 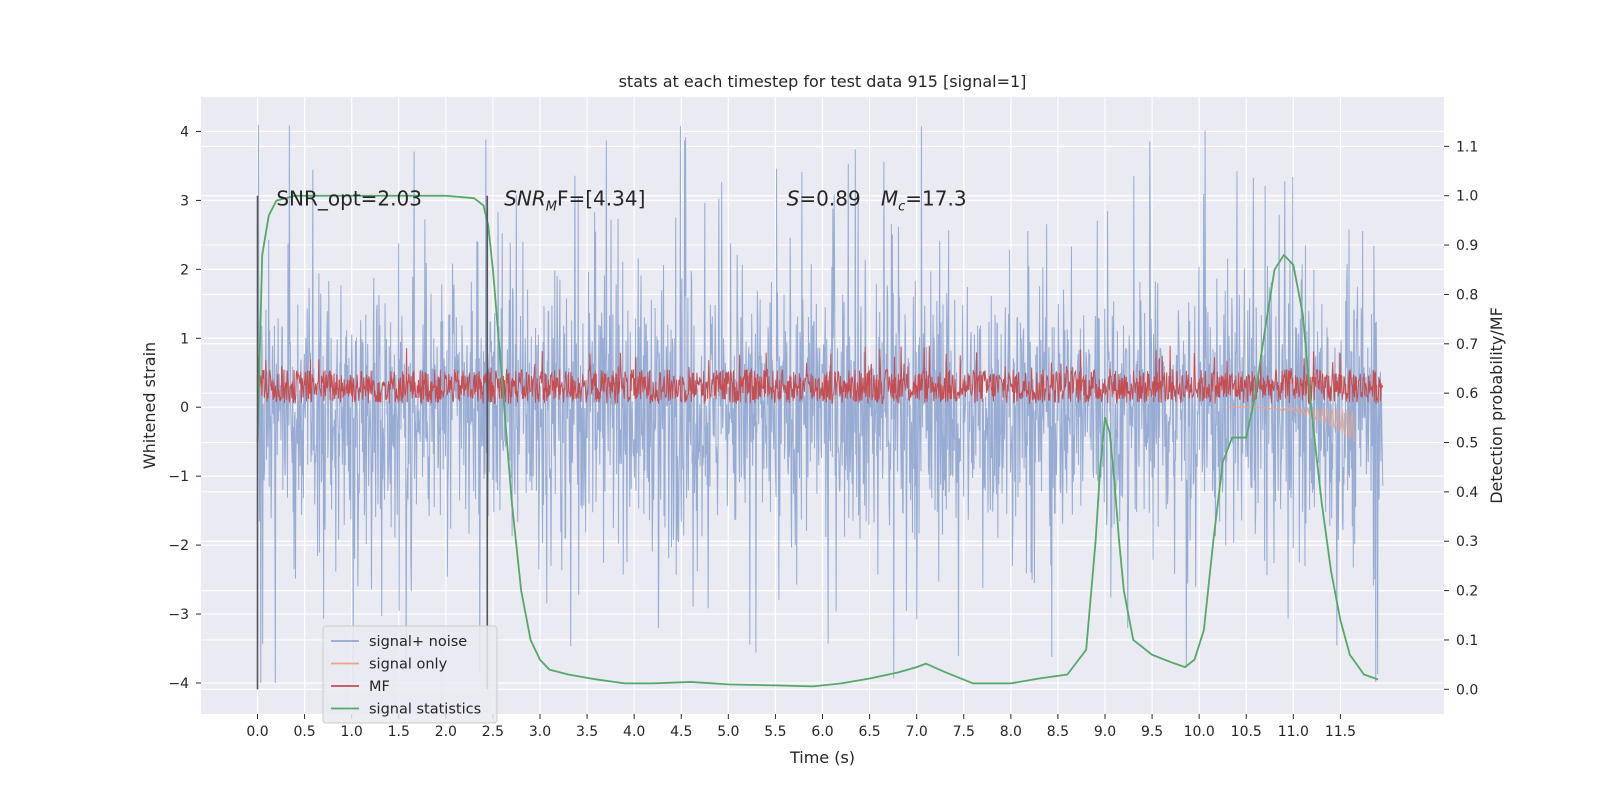 I want to click on x-tick-label: 5.5, so click(x=775, y=732).